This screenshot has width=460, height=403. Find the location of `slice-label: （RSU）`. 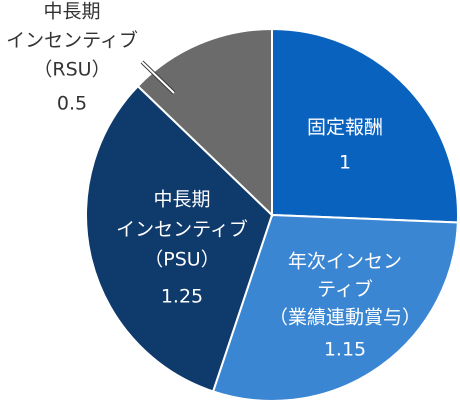

slice-label: （RSU） is located at coordinates (71, 70).